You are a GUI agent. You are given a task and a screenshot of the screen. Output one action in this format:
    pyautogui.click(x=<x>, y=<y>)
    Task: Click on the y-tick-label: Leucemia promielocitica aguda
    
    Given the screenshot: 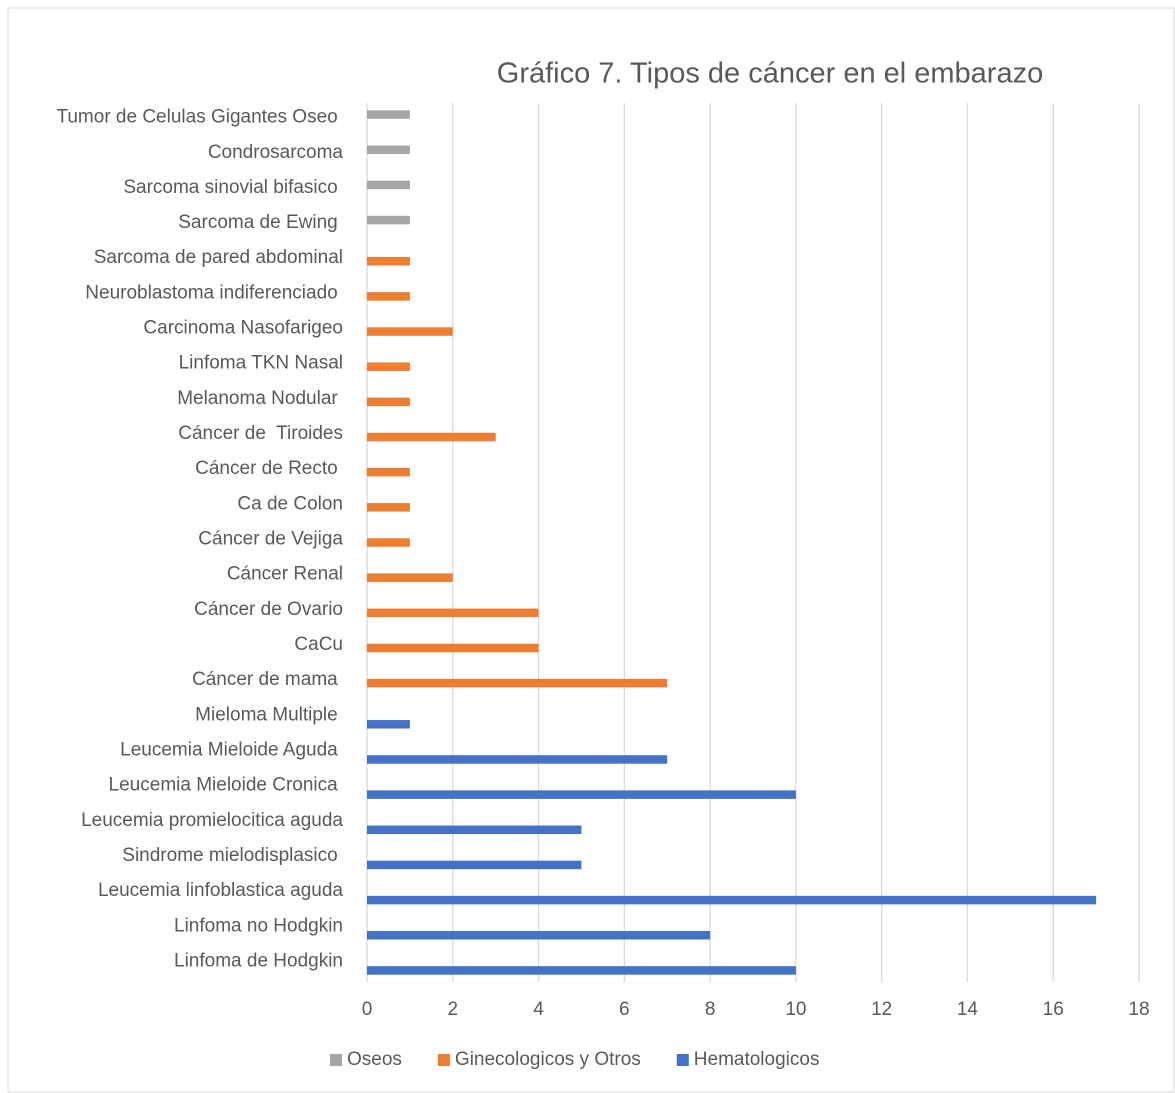 What is the action you would take?
    pyautogui.click(x=212, y=820)
    